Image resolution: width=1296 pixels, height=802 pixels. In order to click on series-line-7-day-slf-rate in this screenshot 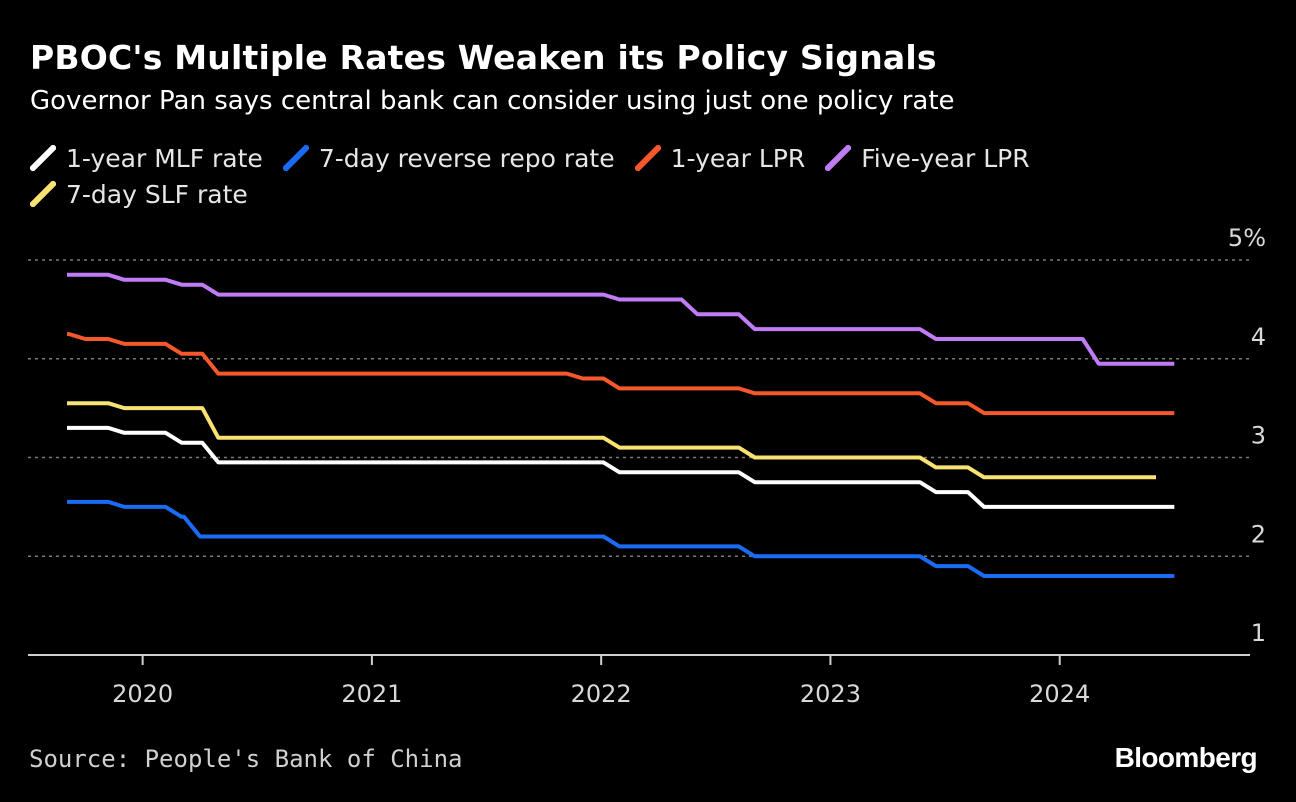, I will do `click(611, 440)`.